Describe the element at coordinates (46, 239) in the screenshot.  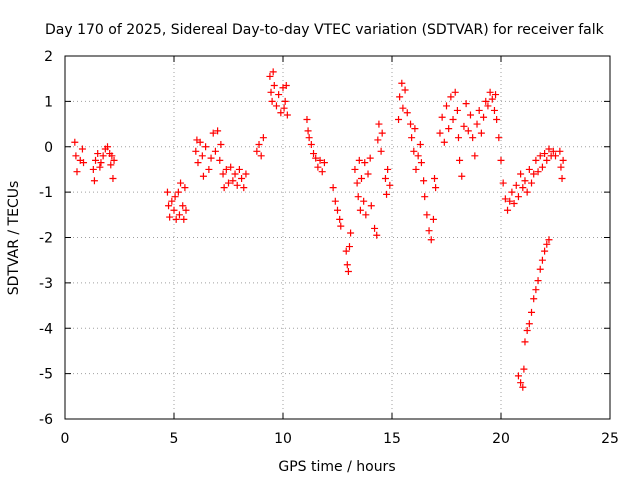
I see `y-tick-label: -2` at that location.